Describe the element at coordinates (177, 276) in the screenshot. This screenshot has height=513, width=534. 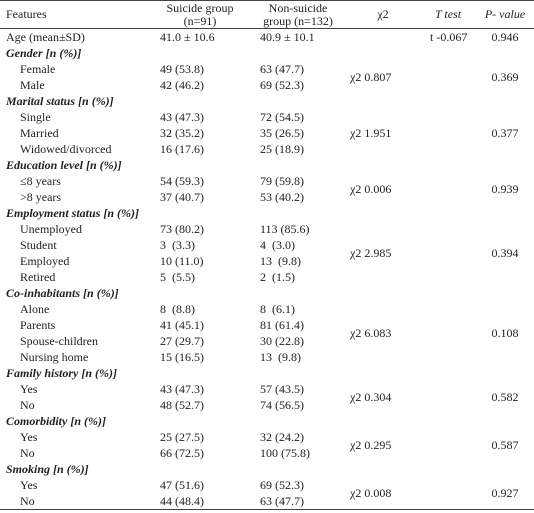
I see `cell: 5 (5.5)` at that location.